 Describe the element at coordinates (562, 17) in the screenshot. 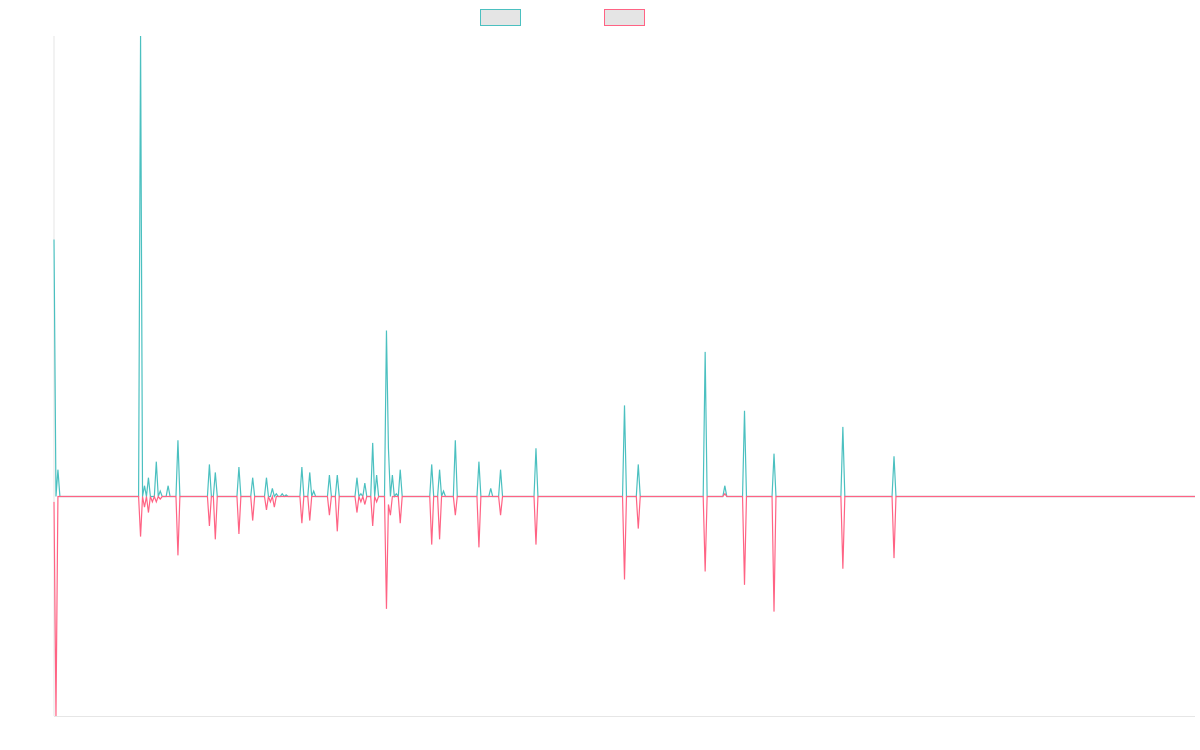

I see `legend` at that location.